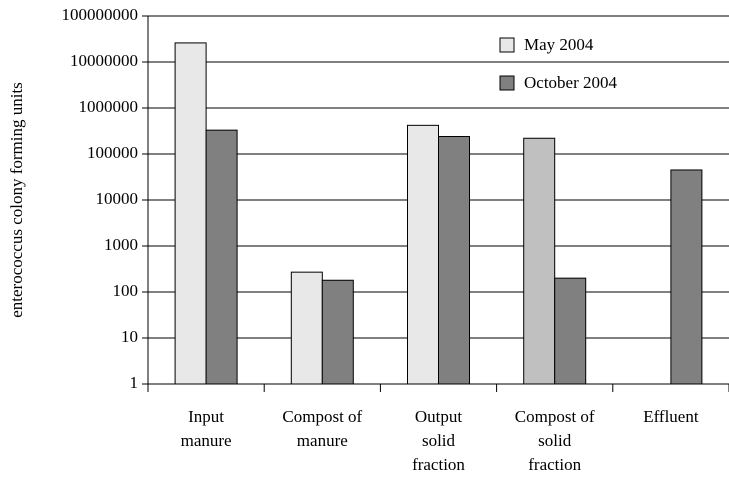 The image size is (729, 485). Describe the element at coordinates (206, 416) in the screenshot. I see `x-tick-label: Input` at that location.